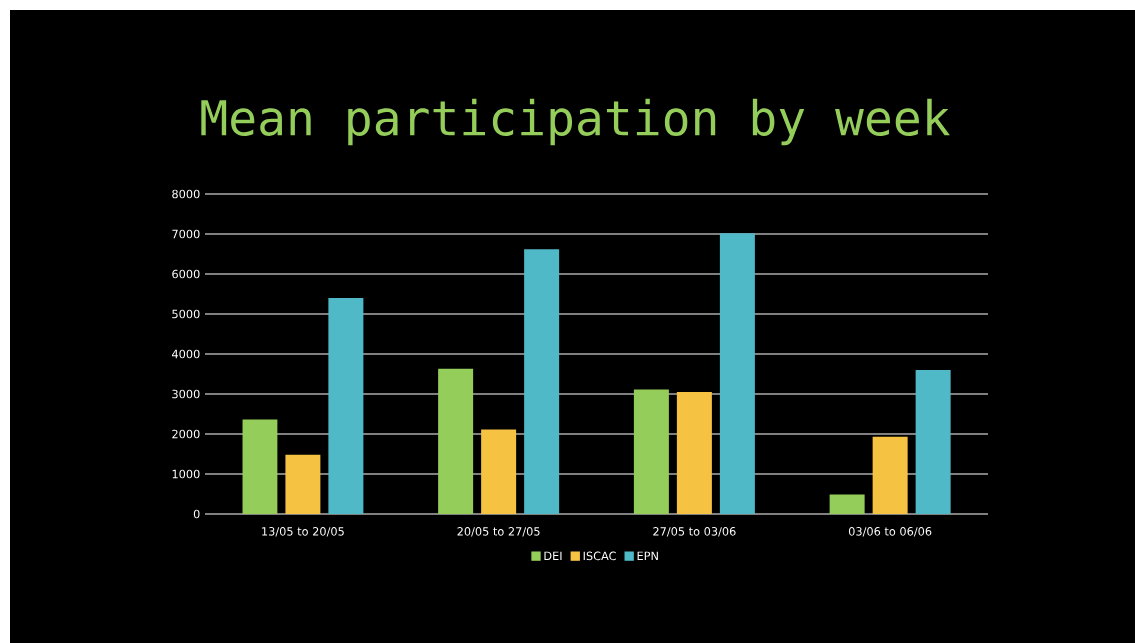 This screenshot has height=643, width=1135. Describe the element at coordinates (694, 532) in the screenshot. I see `x-tick-label: 27/05 to 03/06` at that location.